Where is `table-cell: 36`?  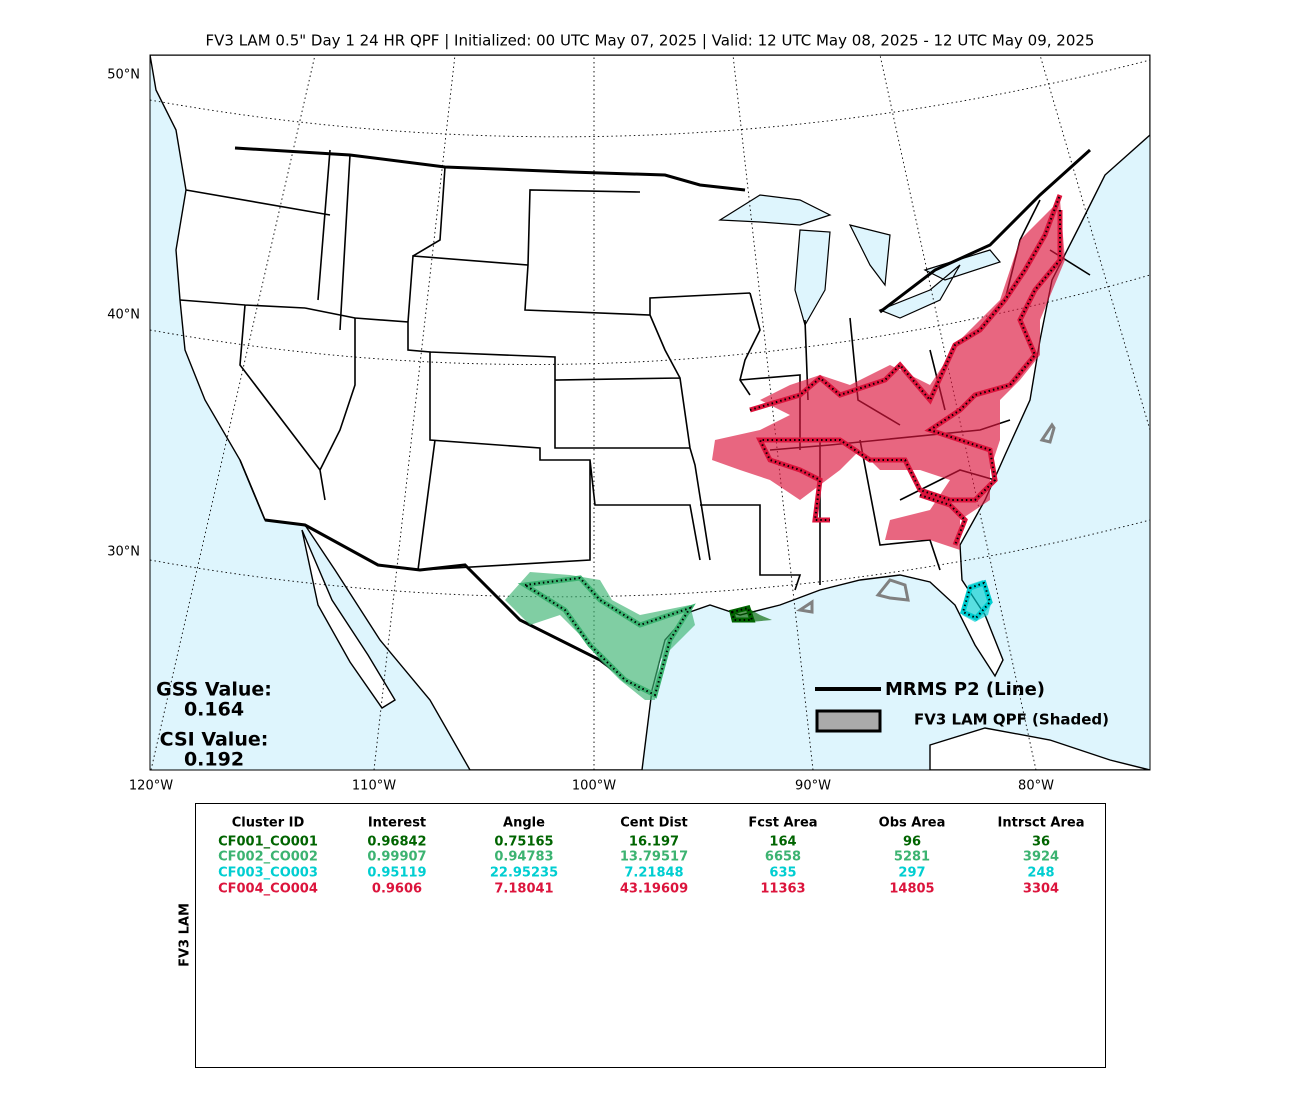 table-cell: 36 is located at coordinates (1041, 842).